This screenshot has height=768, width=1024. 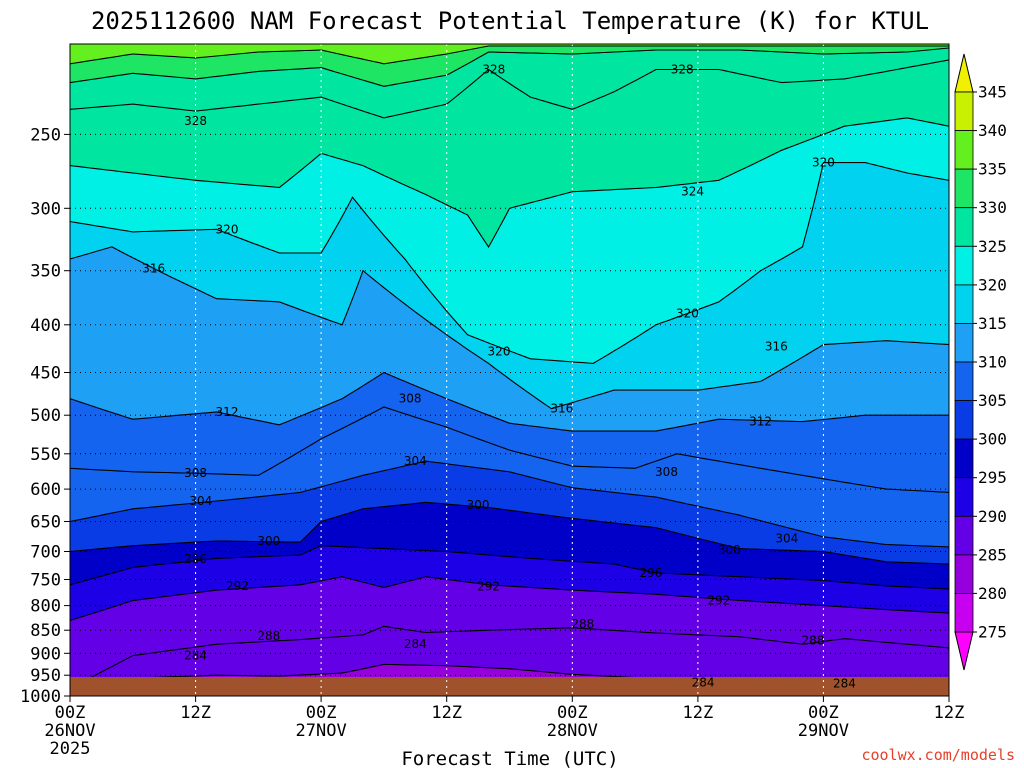 What do you see at coordinates (992, 516) in the screenshot?
I see `colorbar-label: 290` at bounding box center [992, 516].